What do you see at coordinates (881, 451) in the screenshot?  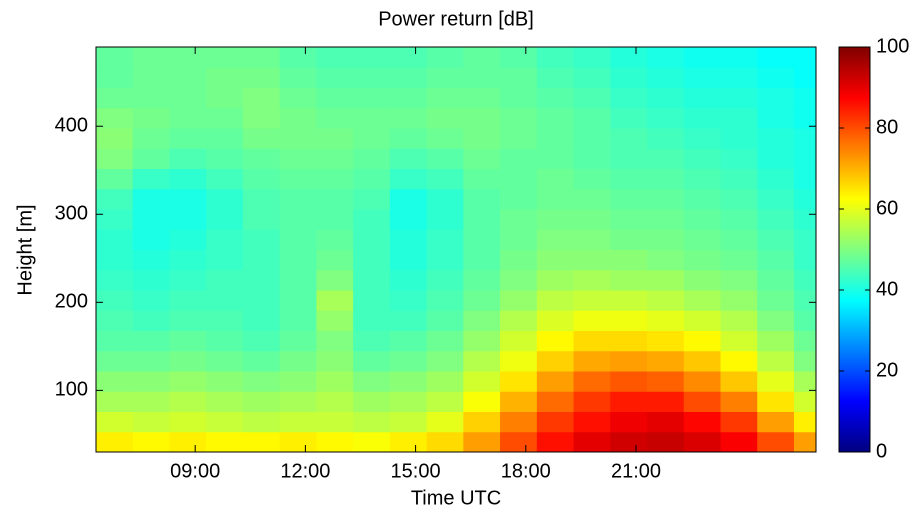 I see `colorbar-tick-label: 0` at bounding box center [881, 451].